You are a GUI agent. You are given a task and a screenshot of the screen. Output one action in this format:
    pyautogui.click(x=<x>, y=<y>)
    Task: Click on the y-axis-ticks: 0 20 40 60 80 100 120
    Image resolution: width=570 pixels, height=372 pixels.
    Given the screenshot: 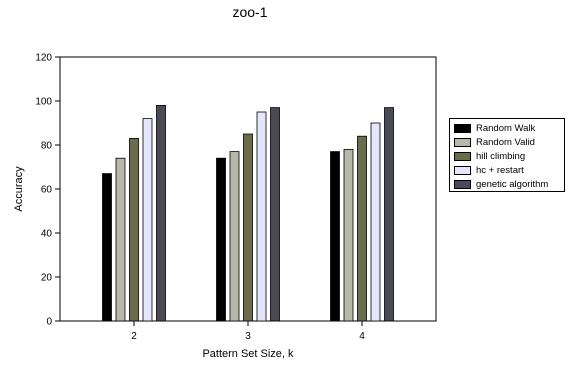 What is the action you would take?
    pyautogui.click(x=47, y=190)
    